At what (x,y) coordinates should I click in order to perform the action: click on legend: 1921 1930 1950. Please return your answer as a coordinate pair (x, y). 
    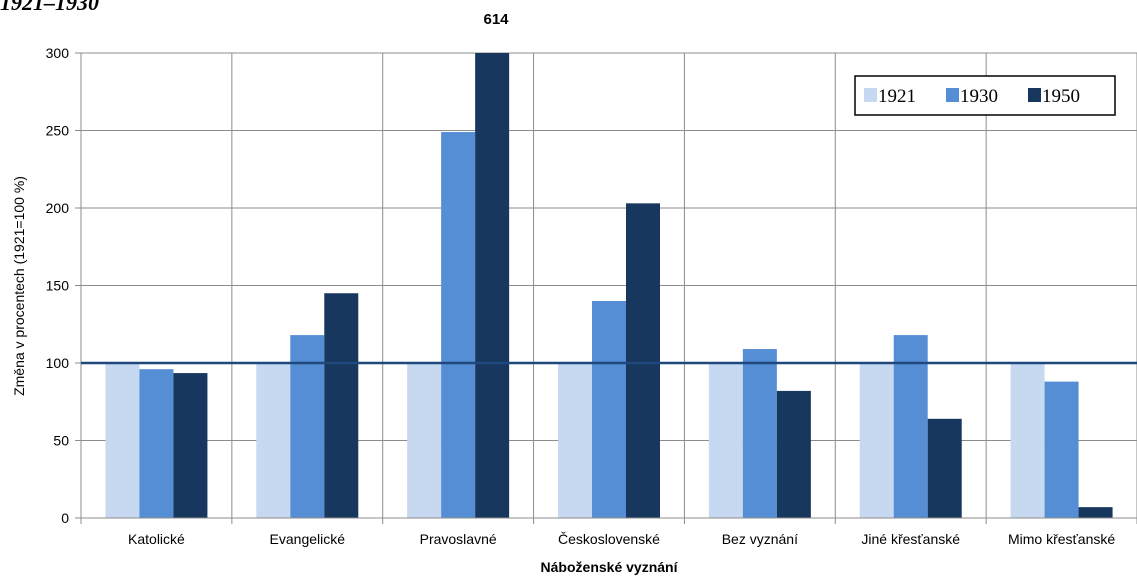
    Looking at the image, I should click on (985, 95).